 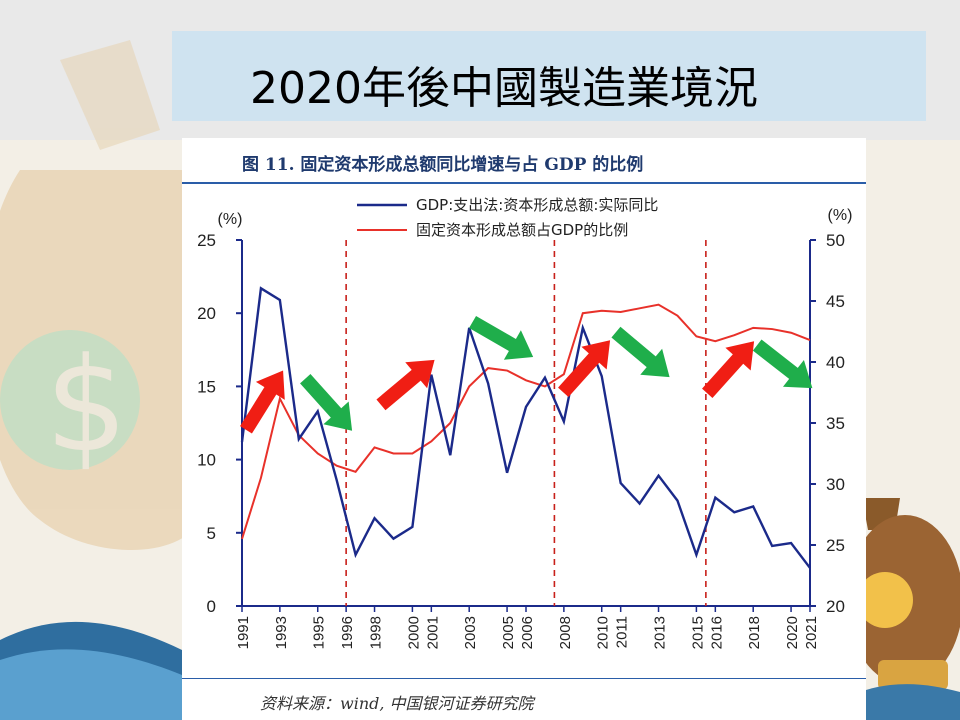 I want to click on x-tick-label: 2016, so click(x=716, y=632).